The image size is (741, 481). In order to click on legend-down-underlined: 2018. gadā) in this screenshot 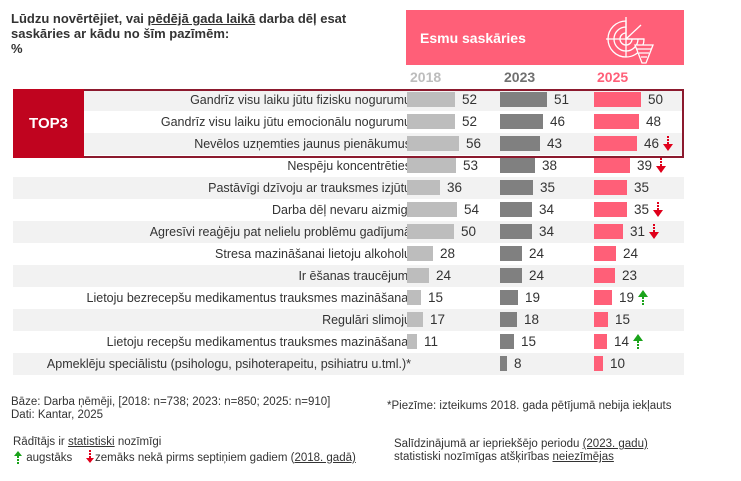, I will do `click(325, 458)`.